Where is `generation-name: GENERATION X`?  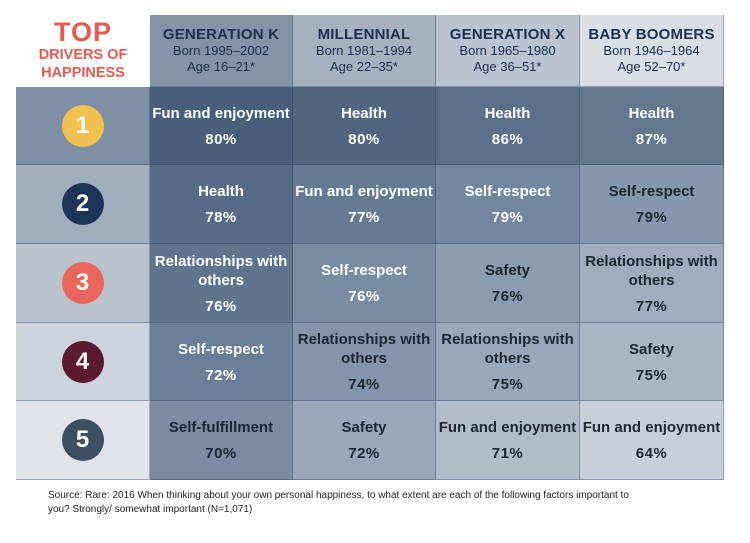
generation-name: GENERATION X is located at coordinates (507, 34).